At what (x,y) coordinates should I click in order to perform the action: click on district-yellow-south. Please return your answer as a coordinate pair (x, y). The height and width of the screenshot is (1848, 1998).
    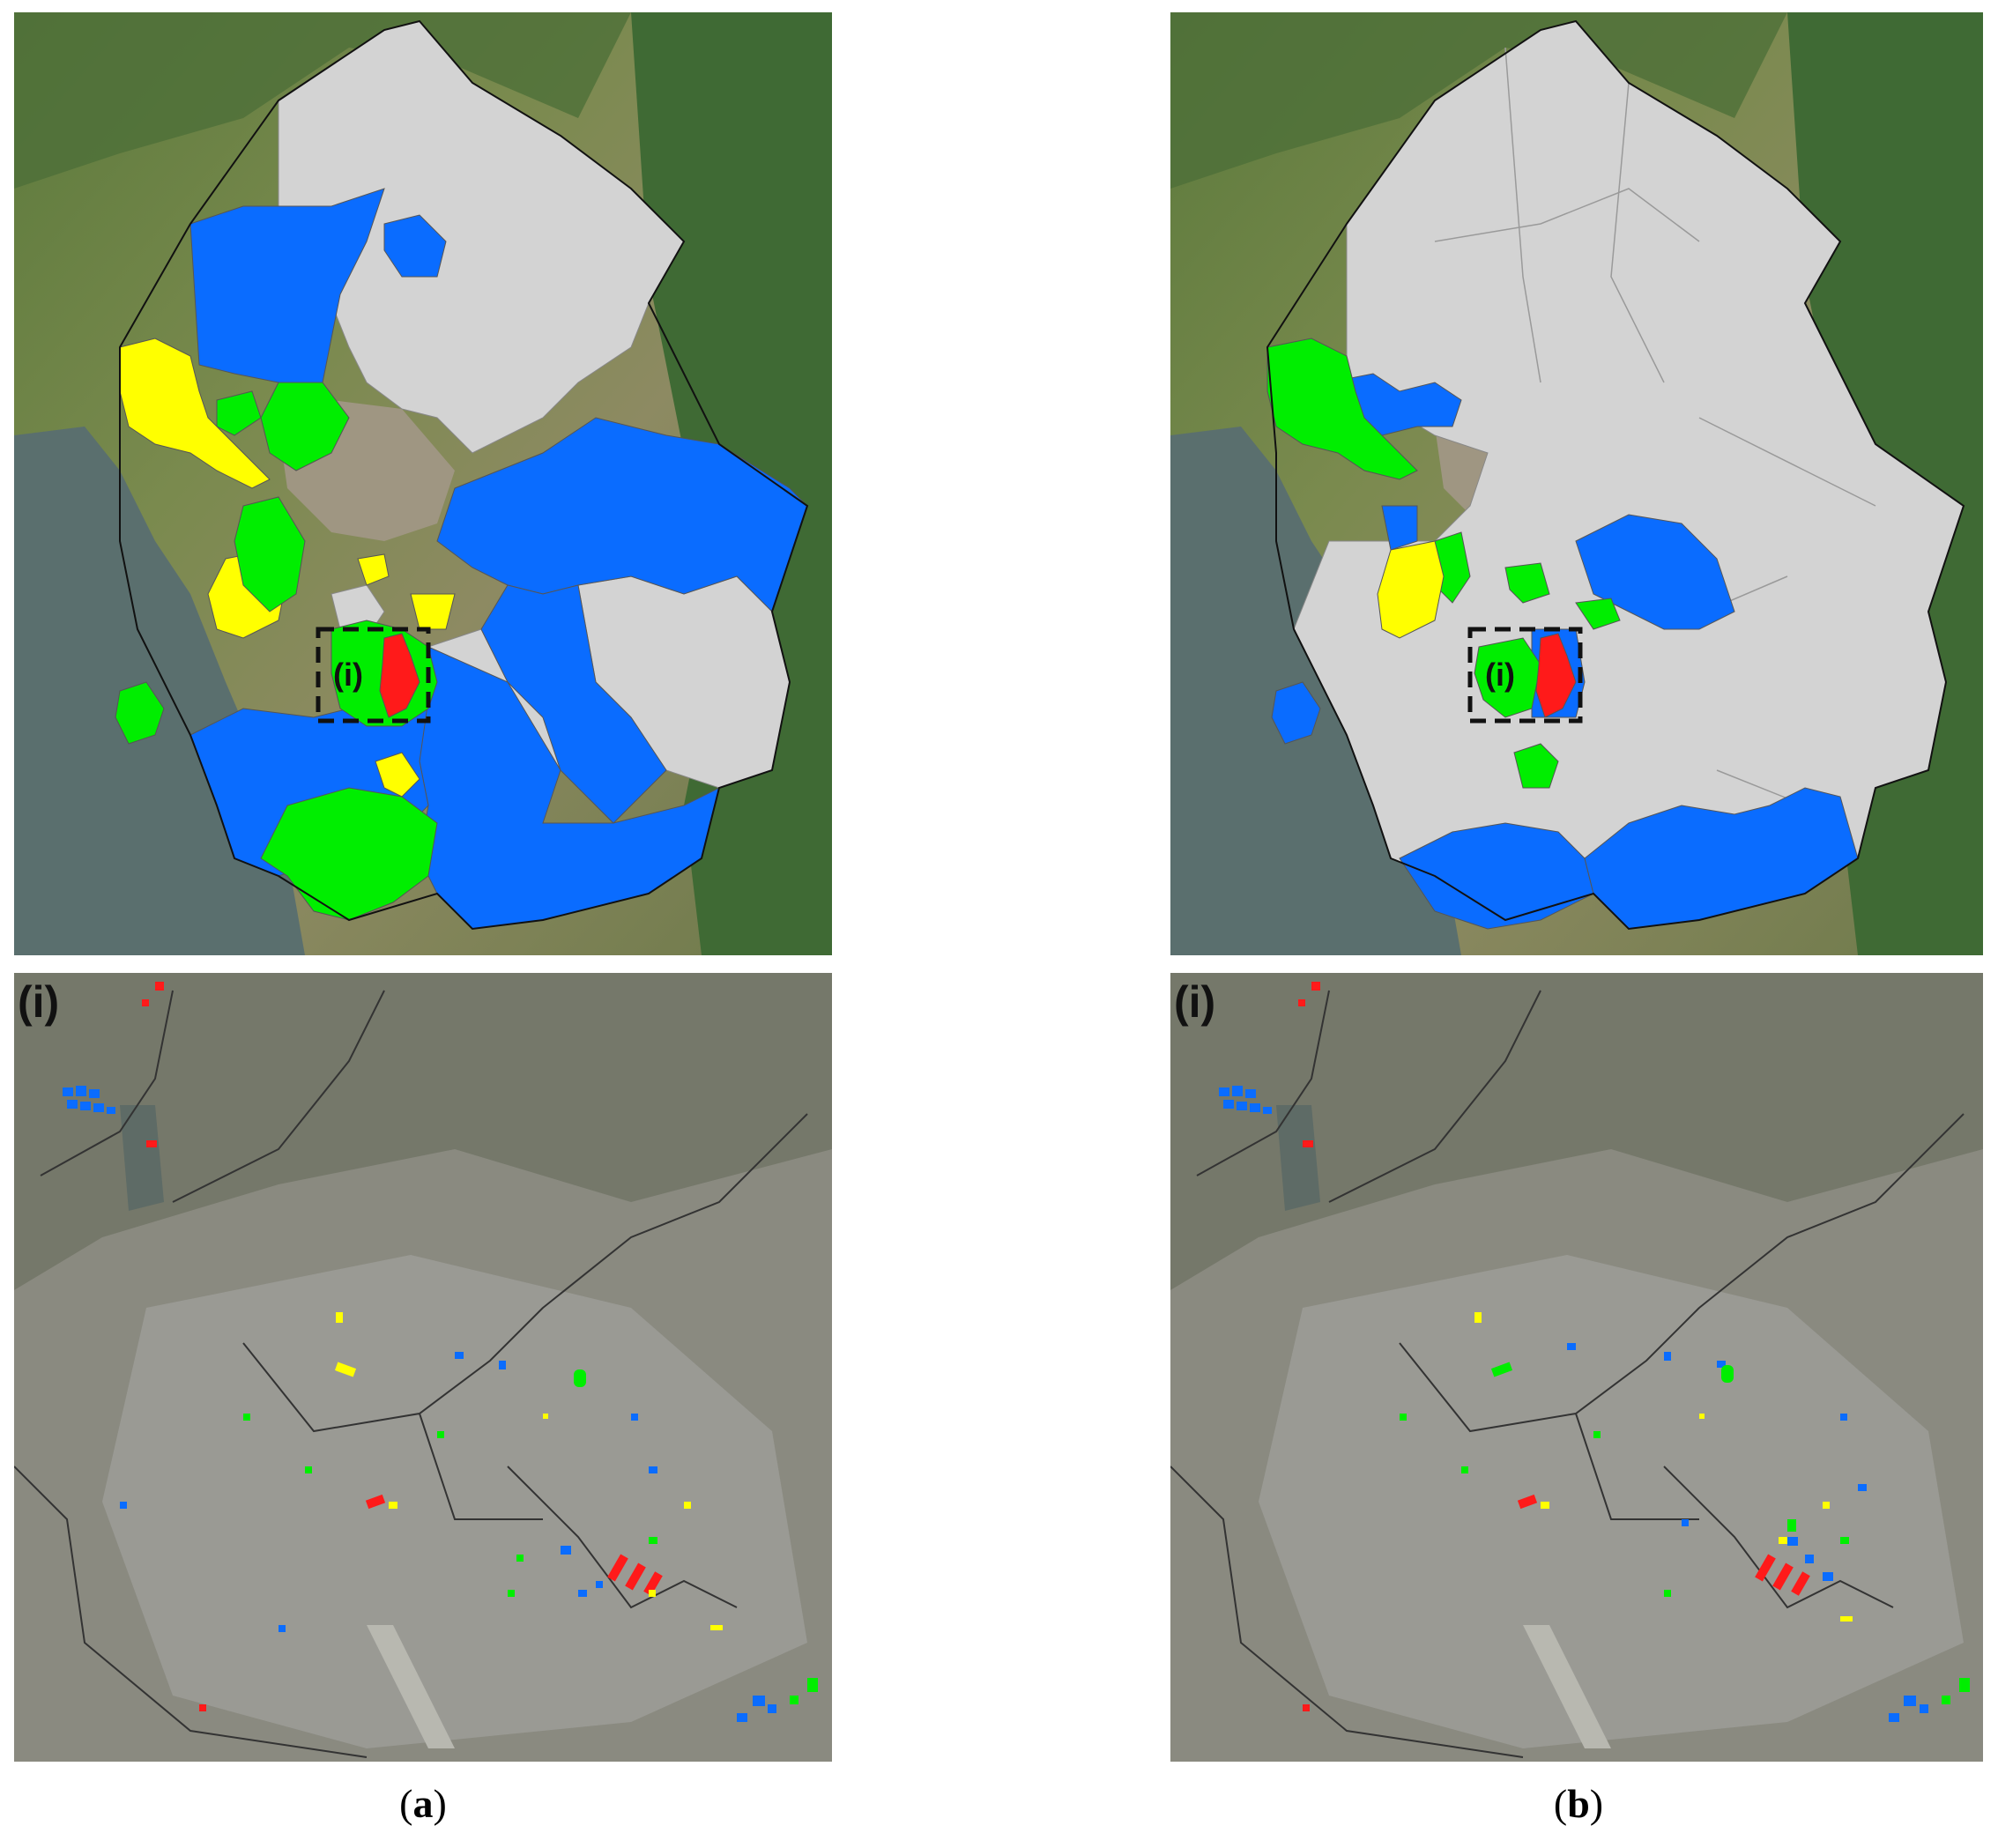
    Looking at the image, I should click on (397, 775).